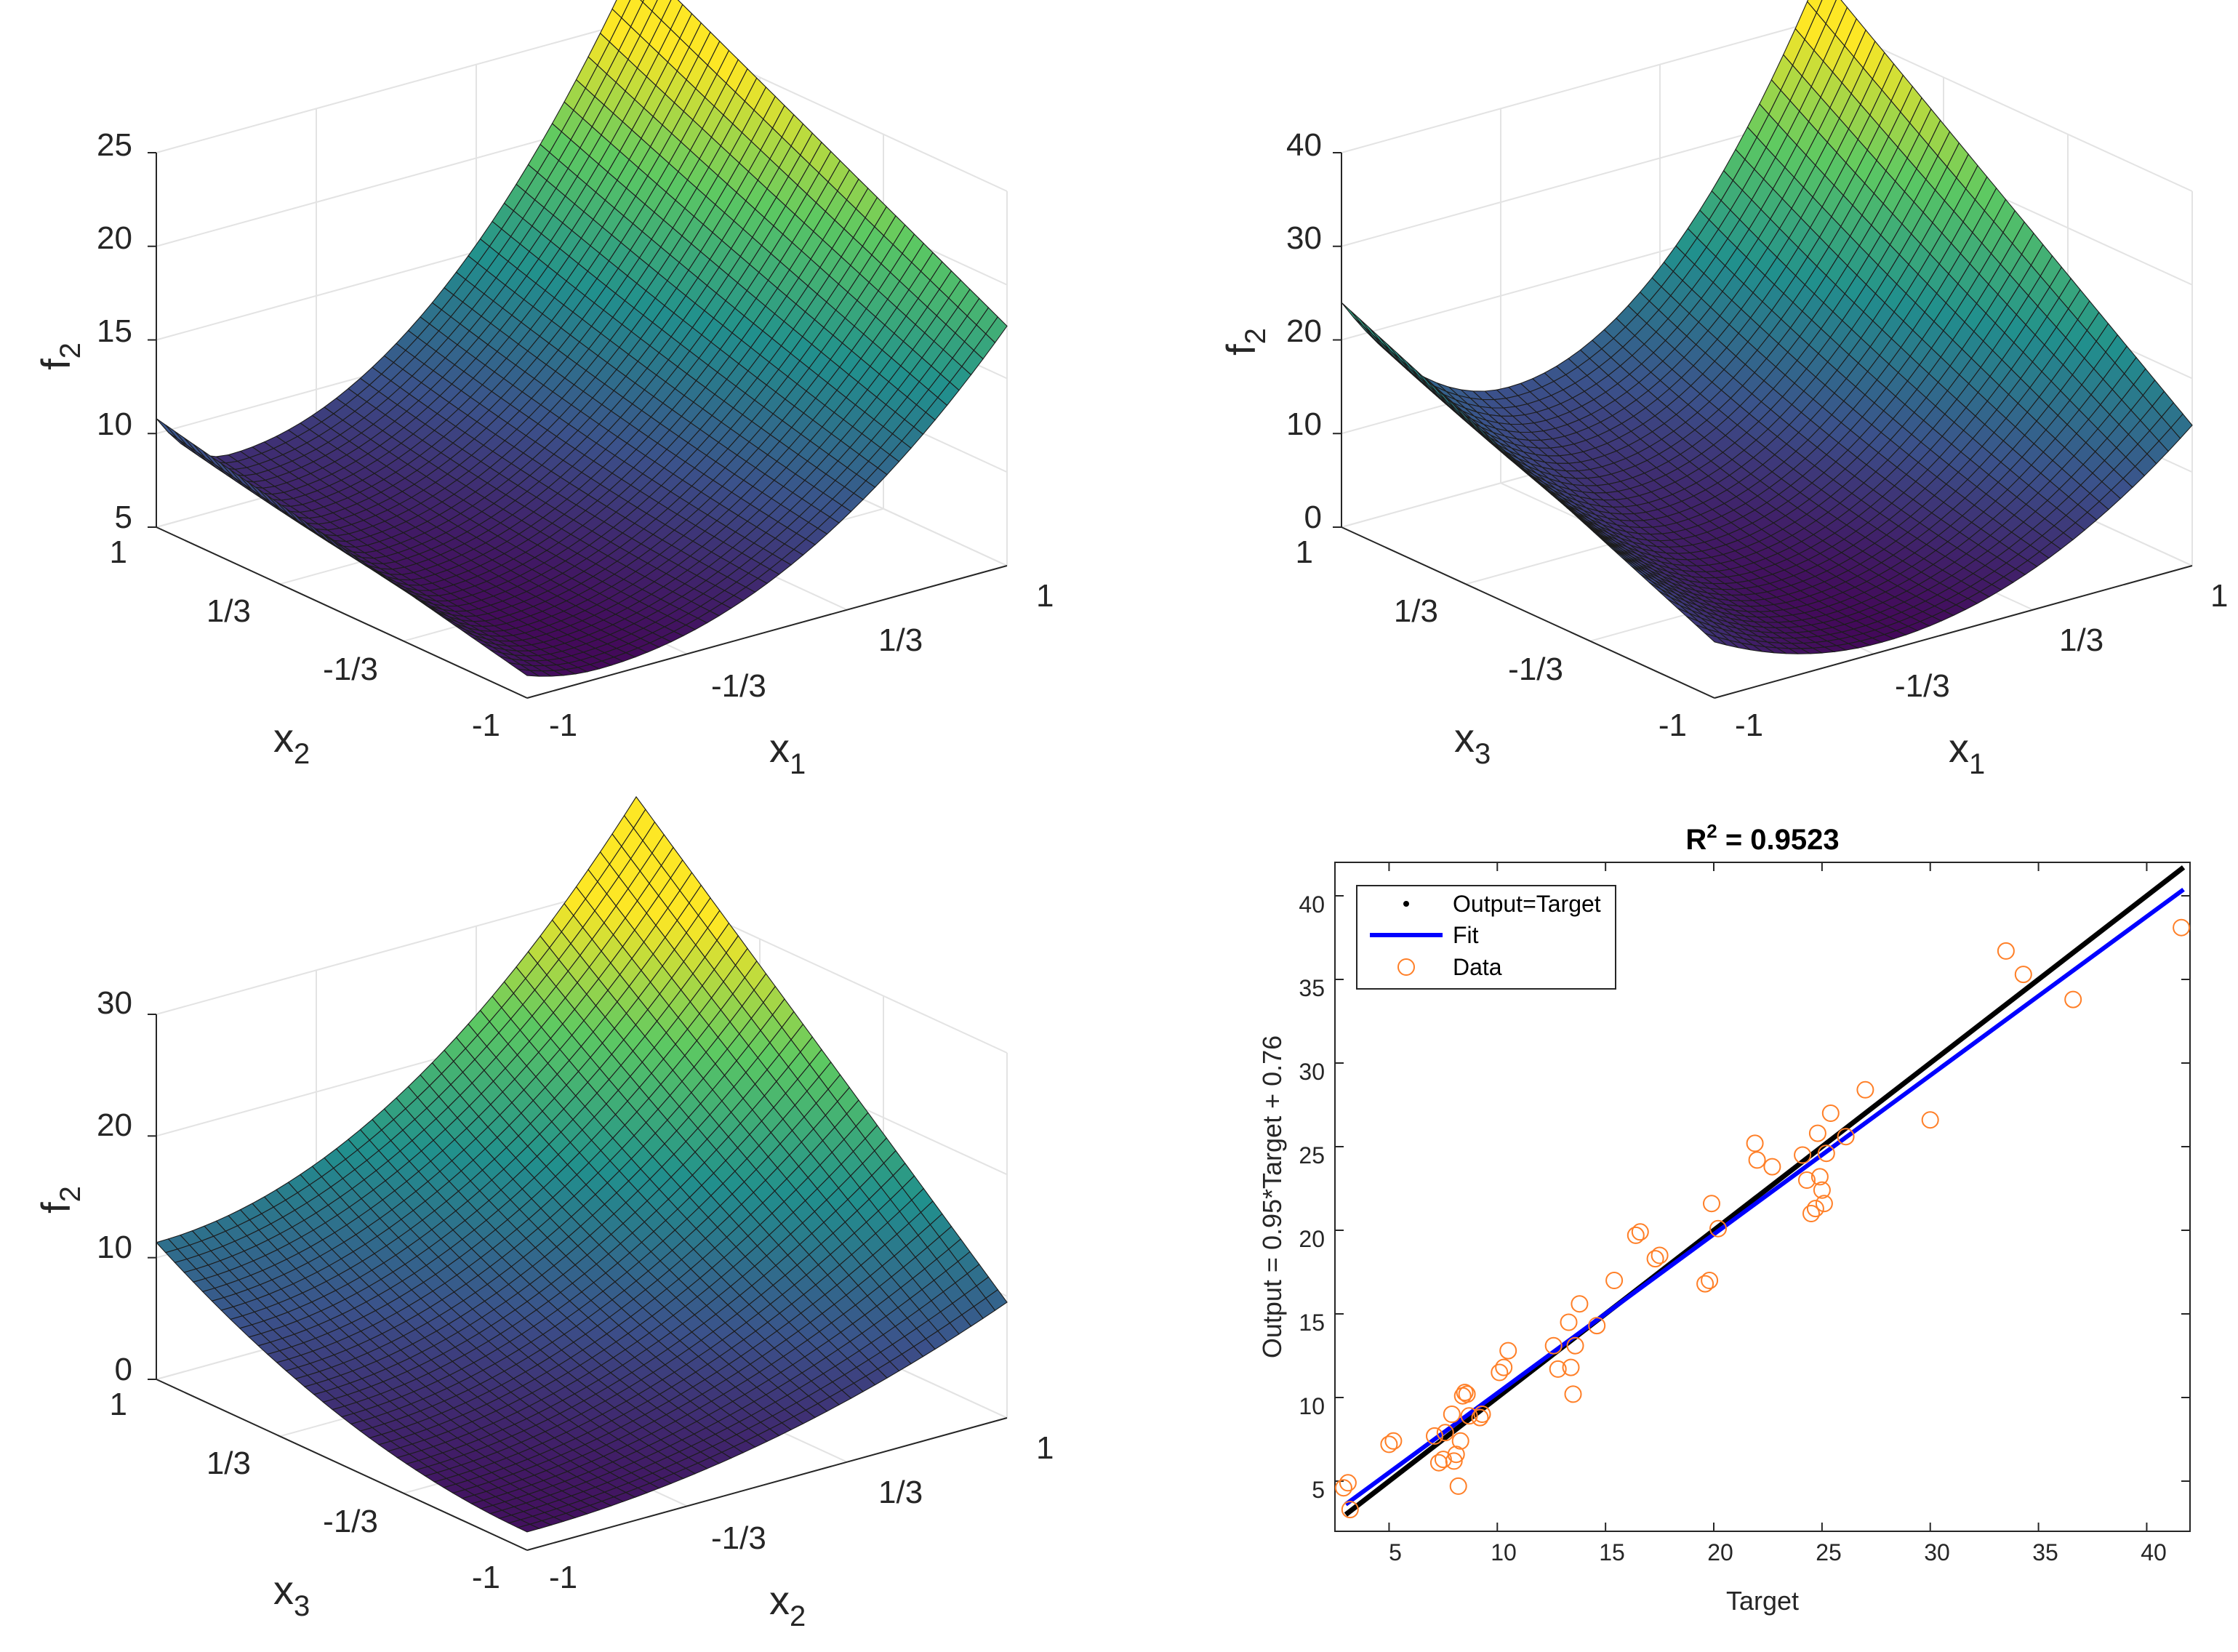 This screenshot has width=2238, height=1652. Describe the element at coordinates (114, 424) in the screenshot. I see `surface-1-z-tick: 10` at that location.